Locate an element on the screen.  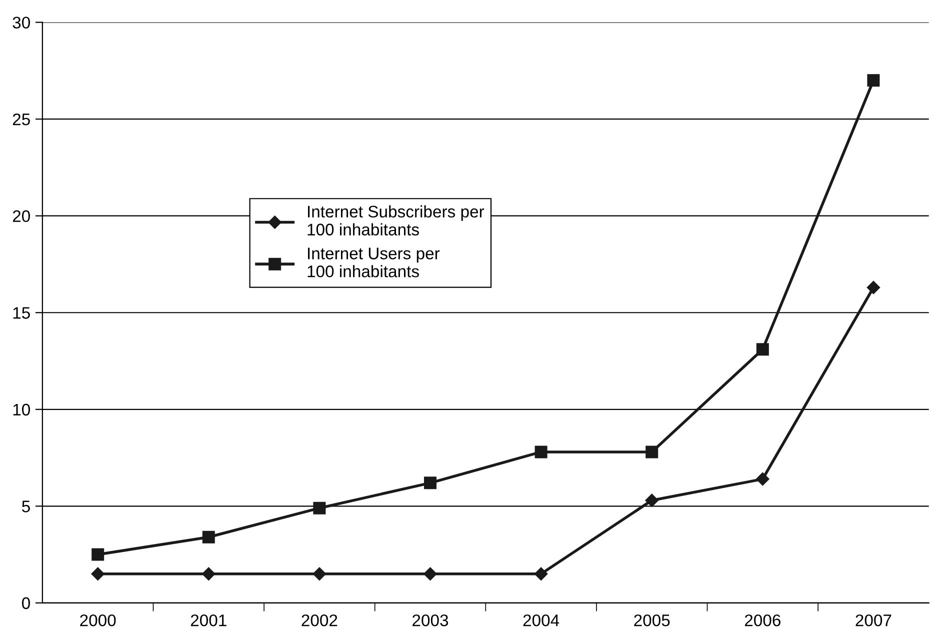
y-tick-label: 0 is located at coordinates (26, 603).